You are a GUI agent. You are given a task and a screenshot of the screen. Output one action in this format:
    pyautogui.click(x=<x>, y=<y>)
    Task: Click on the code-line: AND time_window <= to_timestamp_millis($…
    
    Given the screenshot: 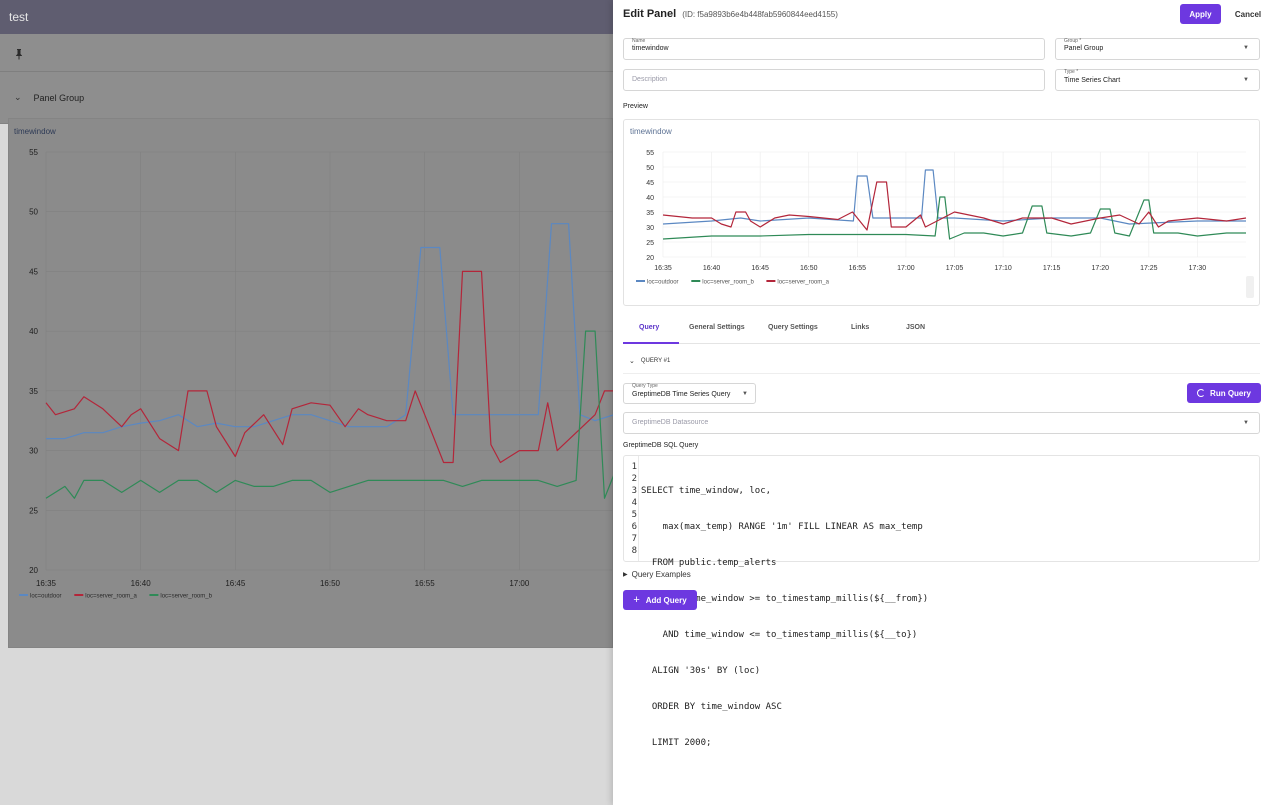 What is the action you would take?
    pyautogui.click(x=779, y=635)
    